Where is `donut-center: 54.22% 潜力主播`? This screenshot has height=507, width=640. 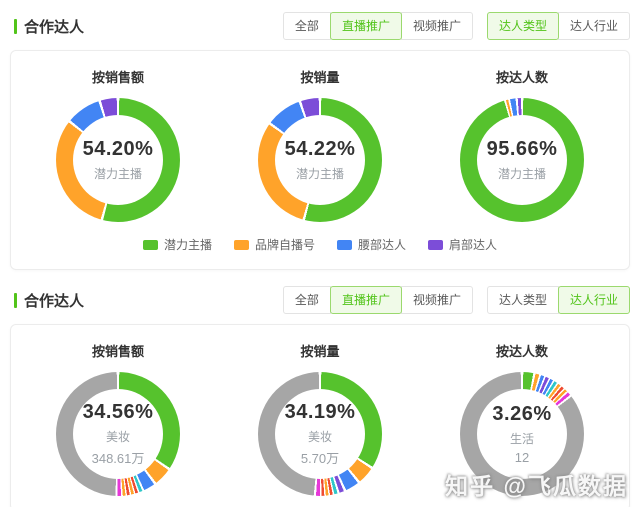 donut-center: 54.22% 潜力主播 is located at coordinates (320, 160).